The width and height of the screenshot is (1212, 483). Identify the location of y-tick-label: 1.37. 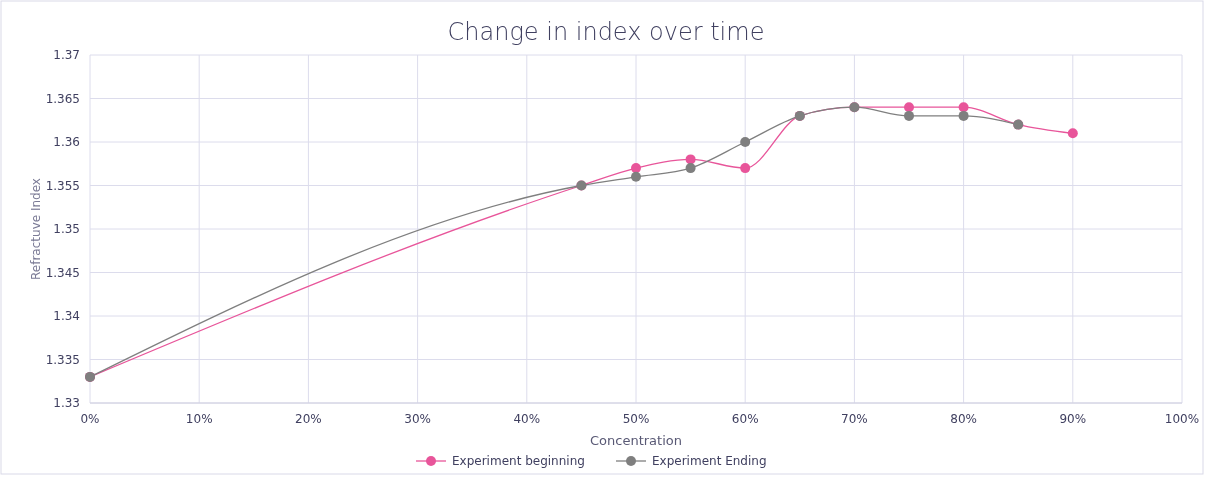
(66, 55).